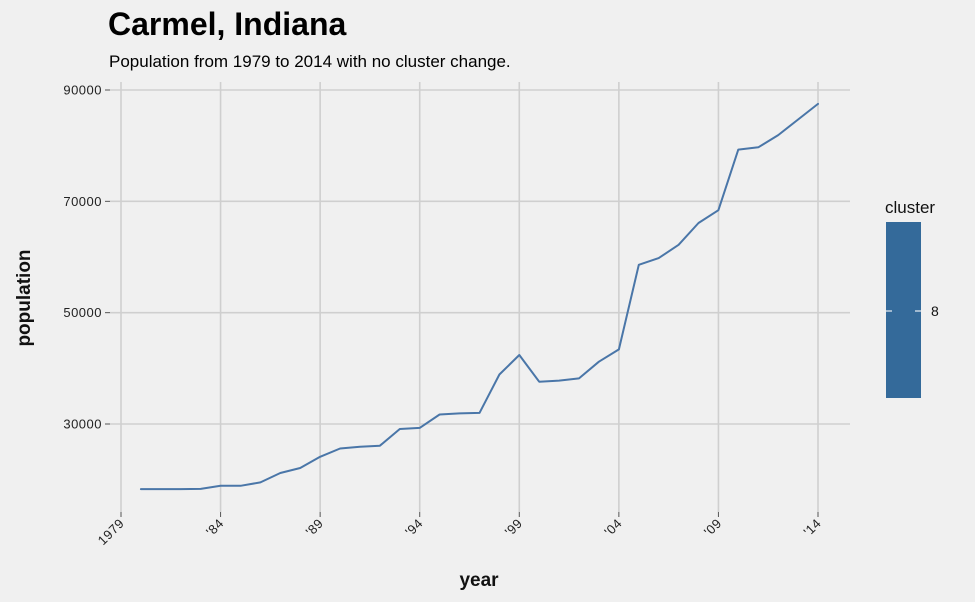  I want to click on legend-color-bar, so click(903, 310).